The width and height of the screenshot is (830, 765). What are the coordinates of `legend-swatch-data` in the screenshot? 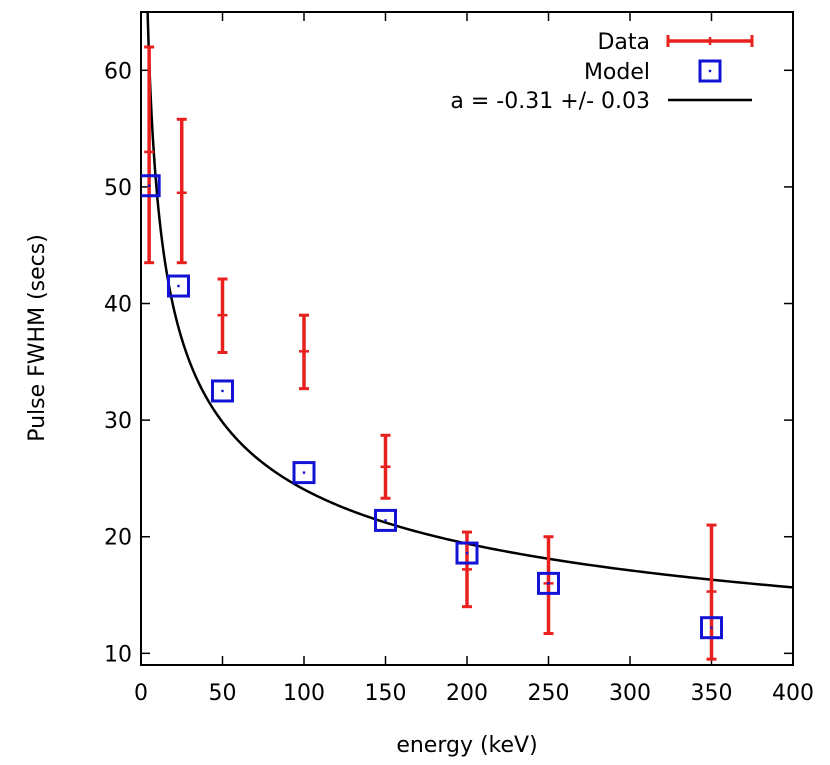 It's located at (710, 41).